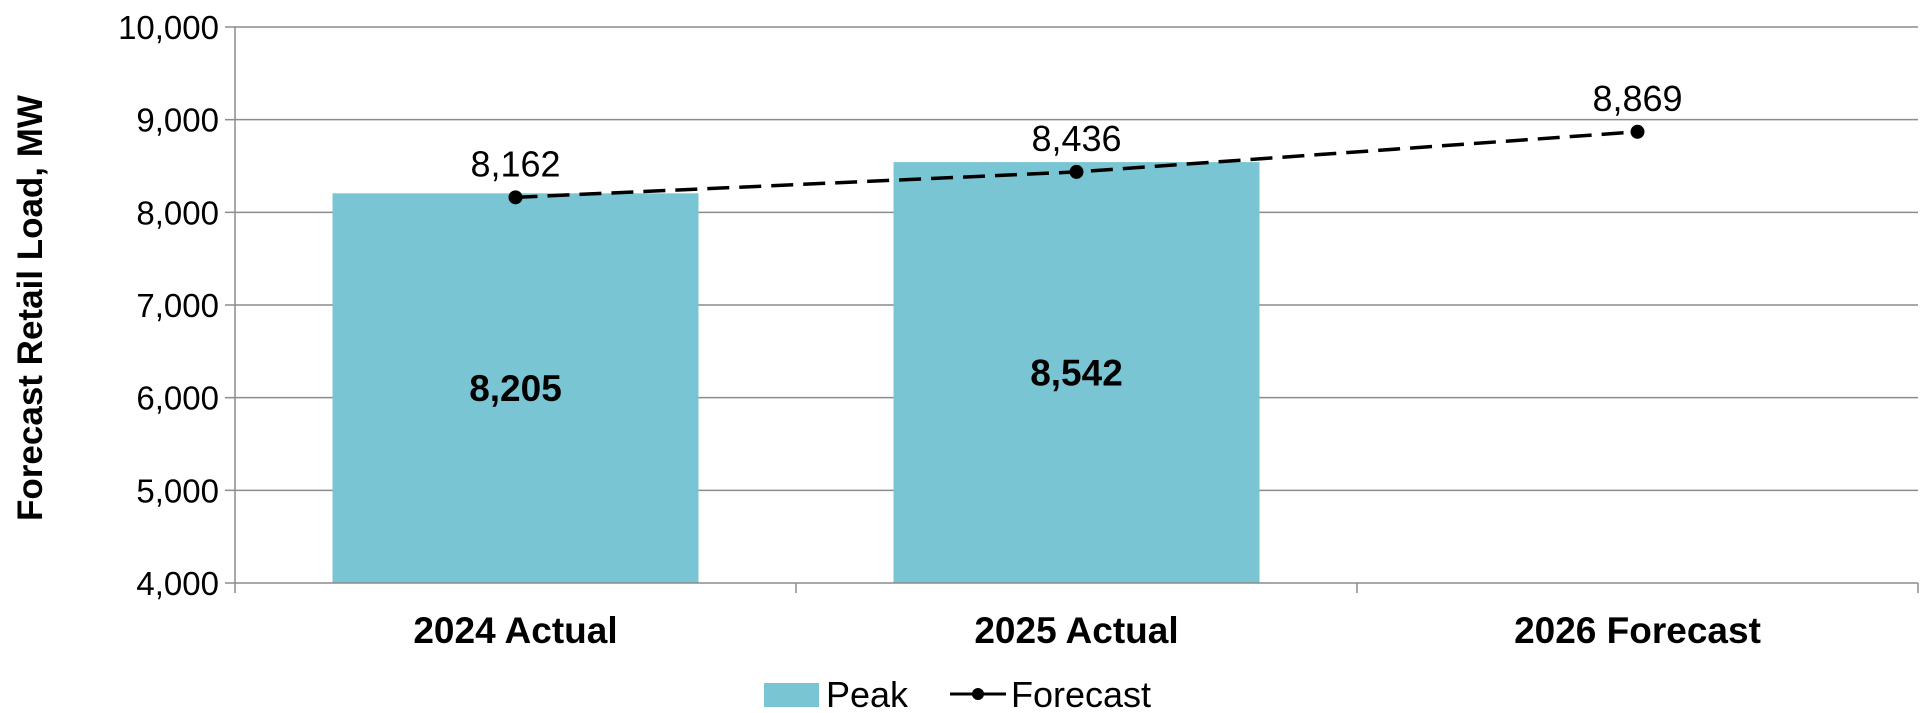 The height and width of the screenshot is (713, 1929). I want to click on x-category-label: 2026 Forecast, so click(1637, 630).